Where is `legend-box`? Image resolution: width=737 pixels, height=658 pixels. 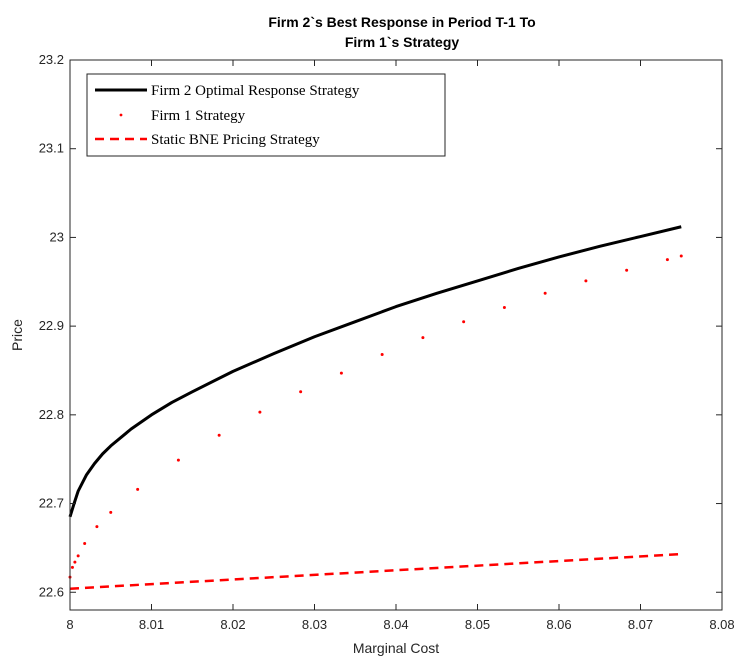
legend-box is located at coordinates (266, 115).